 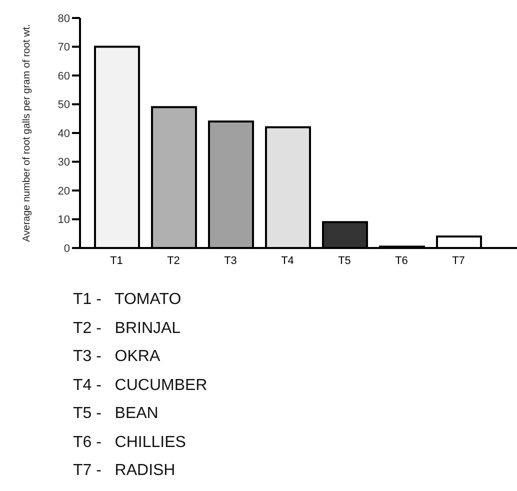 What do you see at coordinates (124, 471) in the screenshot?
I see `text: T7 - RADISH` at bounding box center [124, 471].